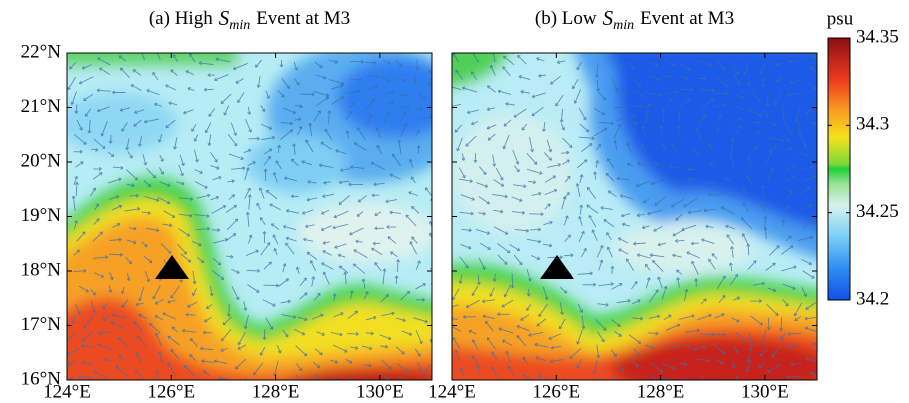  What do you see at coordinates (608, 18) in the screenshot?
I see `title-part: S` at bounding box center [608, 18].